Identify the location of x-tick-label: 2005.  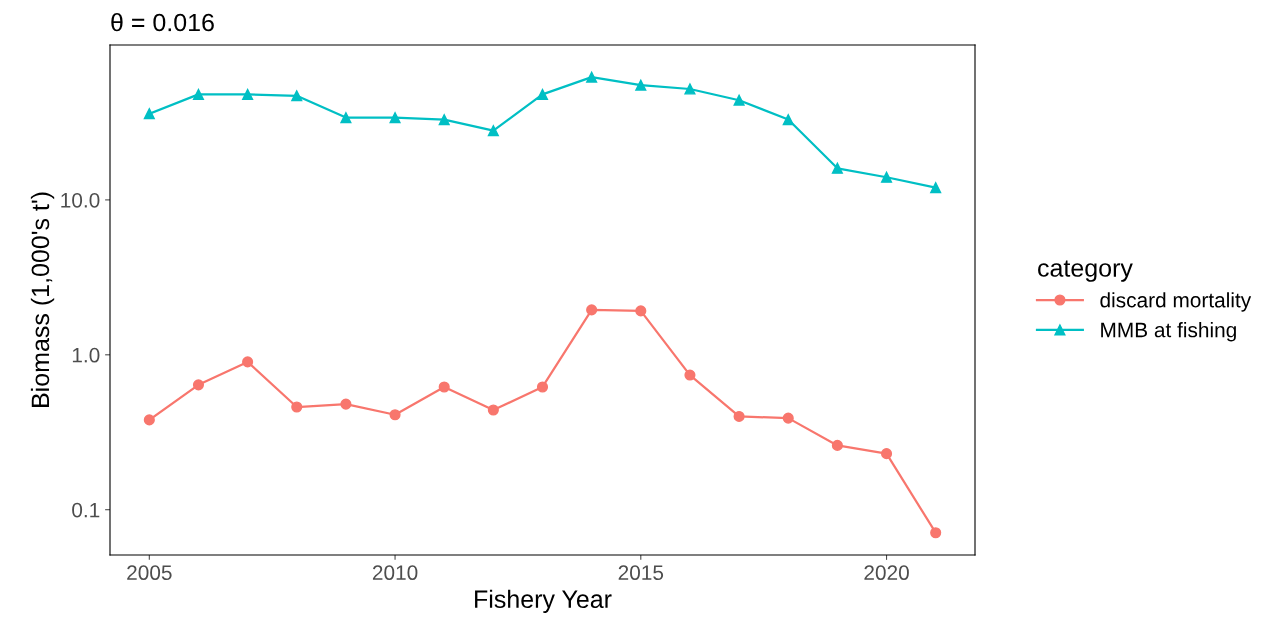
(149, 573).